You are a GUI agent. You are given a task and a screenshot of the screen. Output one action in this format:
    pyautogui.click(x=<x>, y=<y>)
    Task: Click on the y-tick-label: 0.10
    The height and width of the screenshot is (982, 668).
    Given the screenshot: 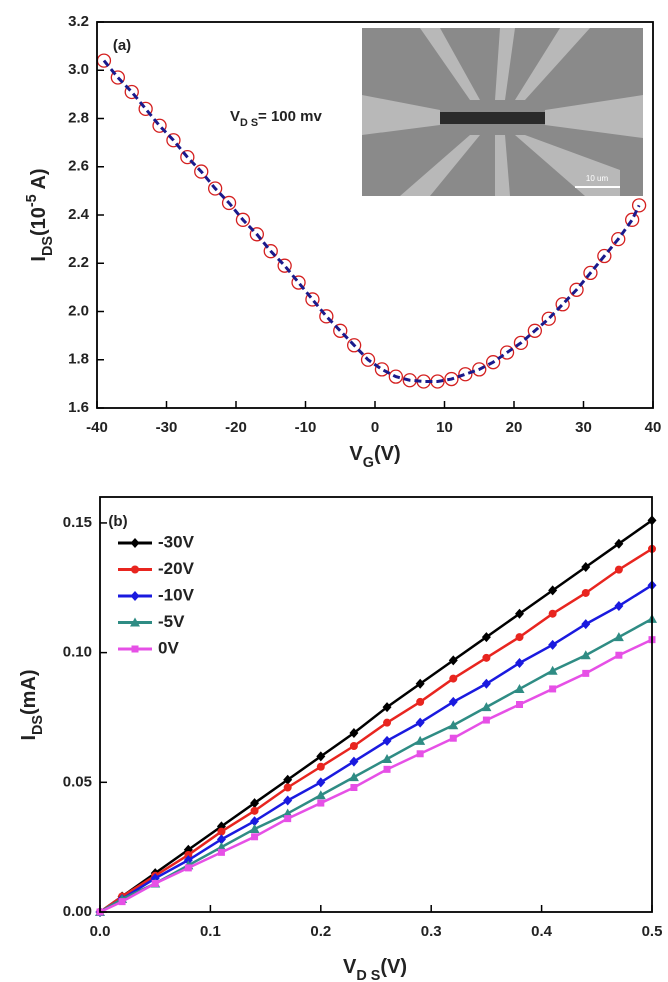 What is the action you would take?
    pyautogui.click(x=77, y=652)
    